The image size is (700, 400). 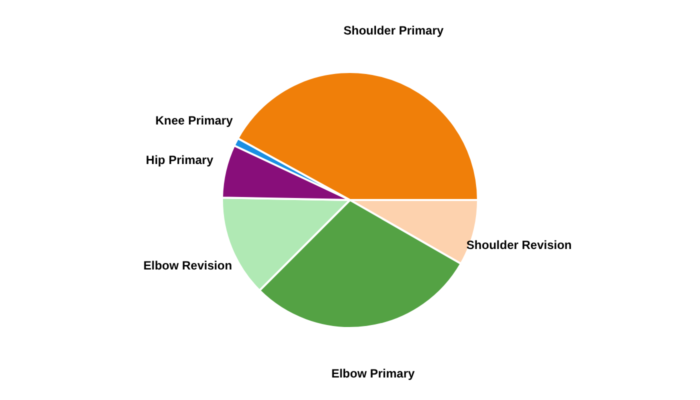 What do you see at coordinates (394, 31) in the screenshot?
I see `slice-label: Shoulder Primary` at bounding box center [394, 31].